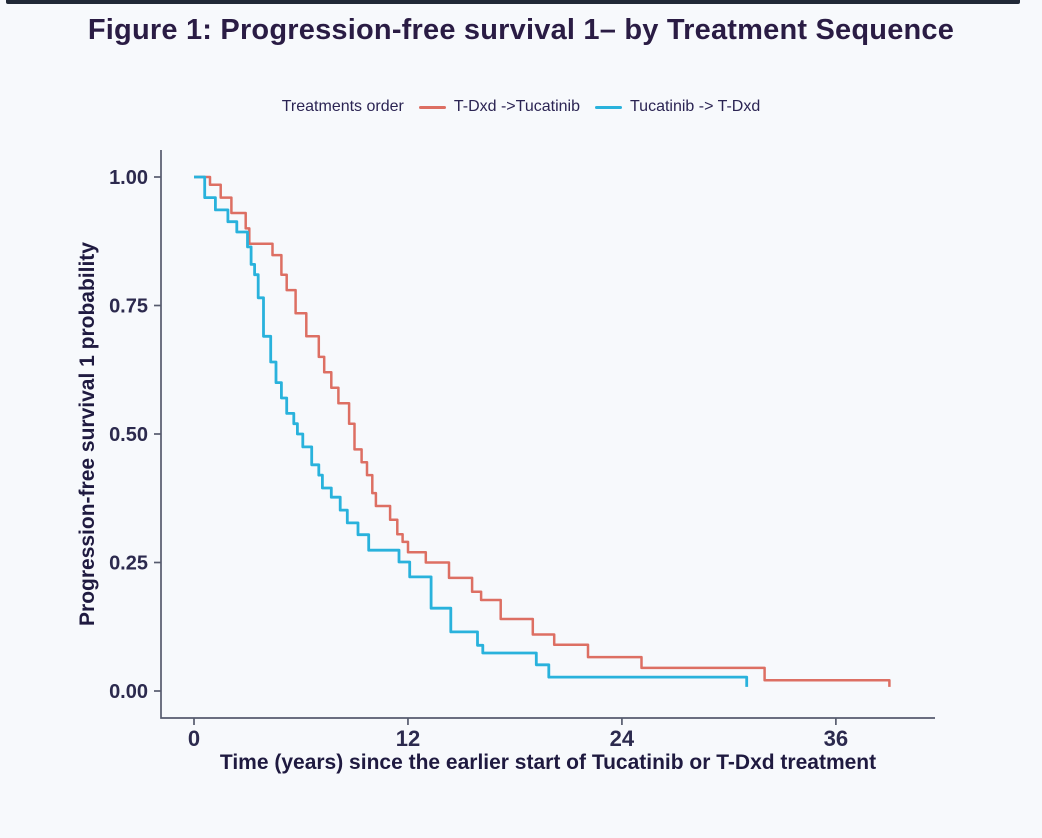  I want to click on y-tick-label: 0.50, so click(128, 435).